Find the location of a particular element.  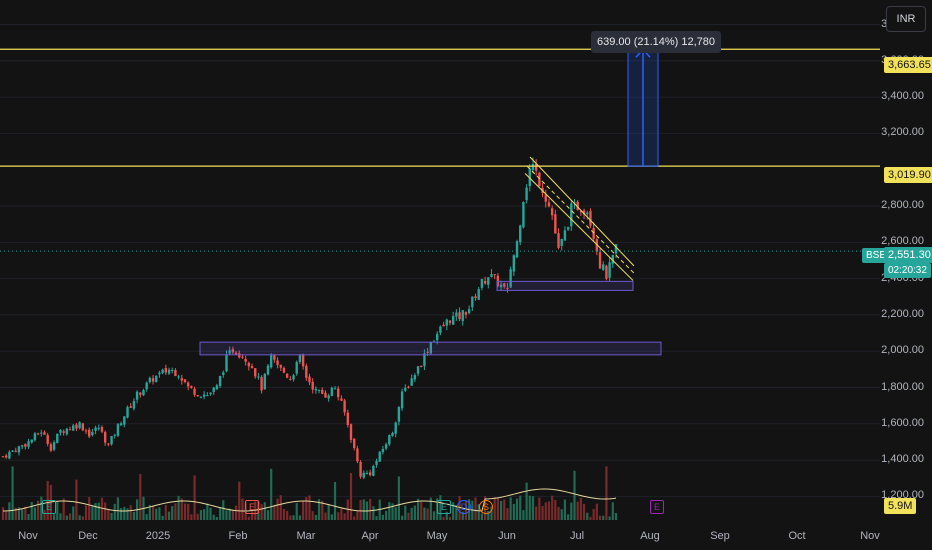

y-axis-tick: 3,400.00 is located at coordinates (902, 96).